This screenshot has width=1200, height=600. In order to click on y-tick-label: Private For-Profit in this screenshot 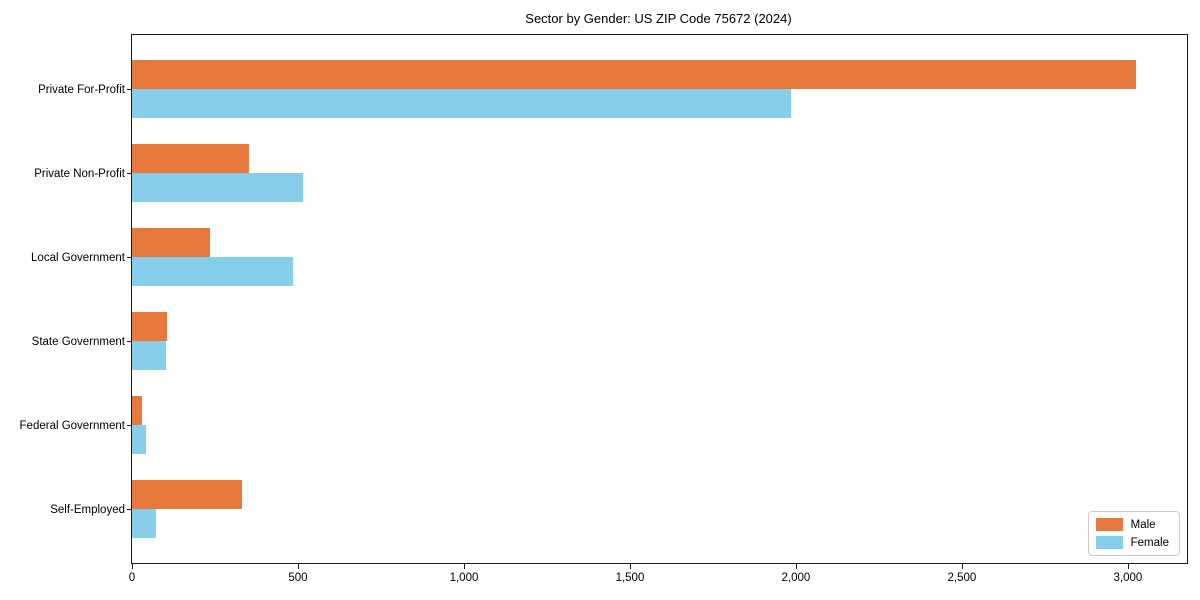, I will do `click(81, 90)`.